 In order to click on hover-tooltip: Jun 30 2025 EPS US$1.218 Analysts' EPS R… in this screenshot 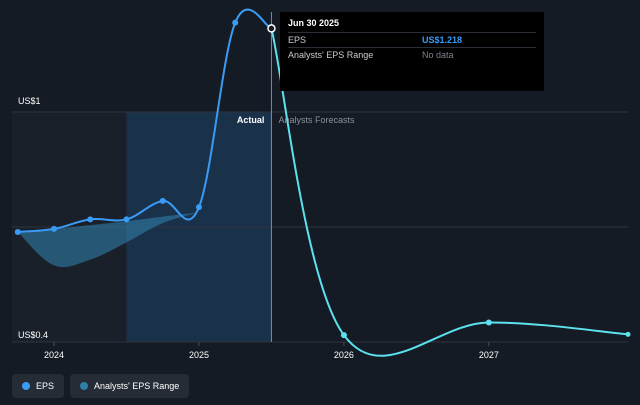, I will do `click(412, 51)`.